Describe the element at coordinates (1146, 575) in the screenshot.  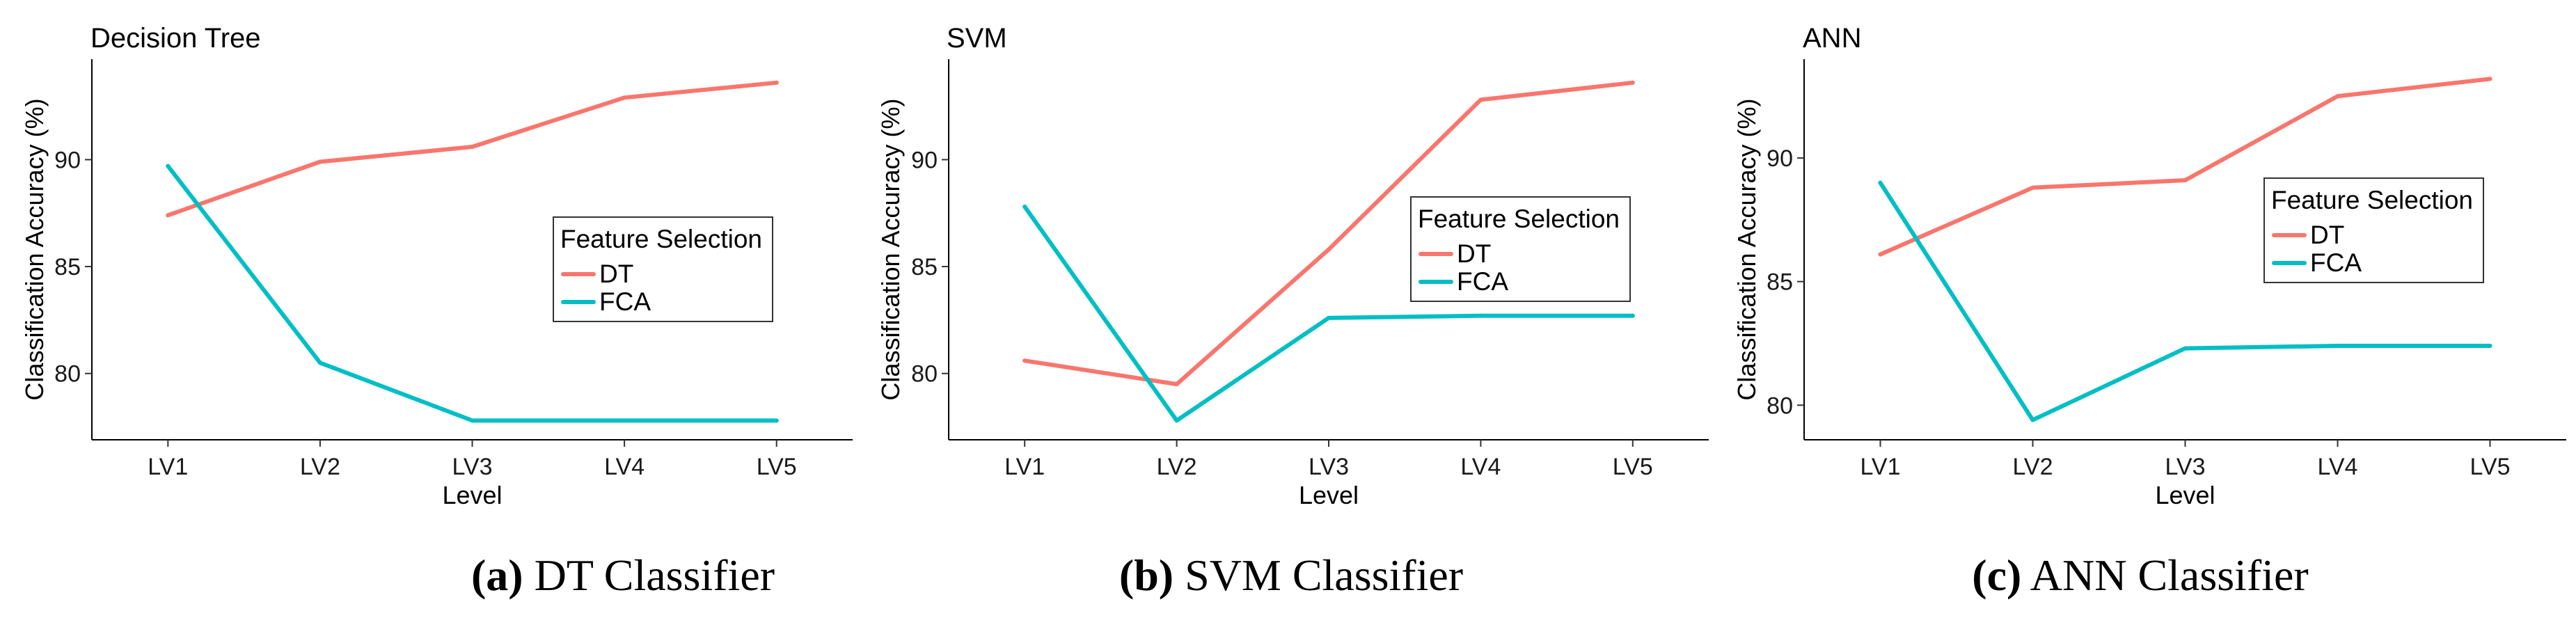
I see `caption-b-label: (b)` at that location.